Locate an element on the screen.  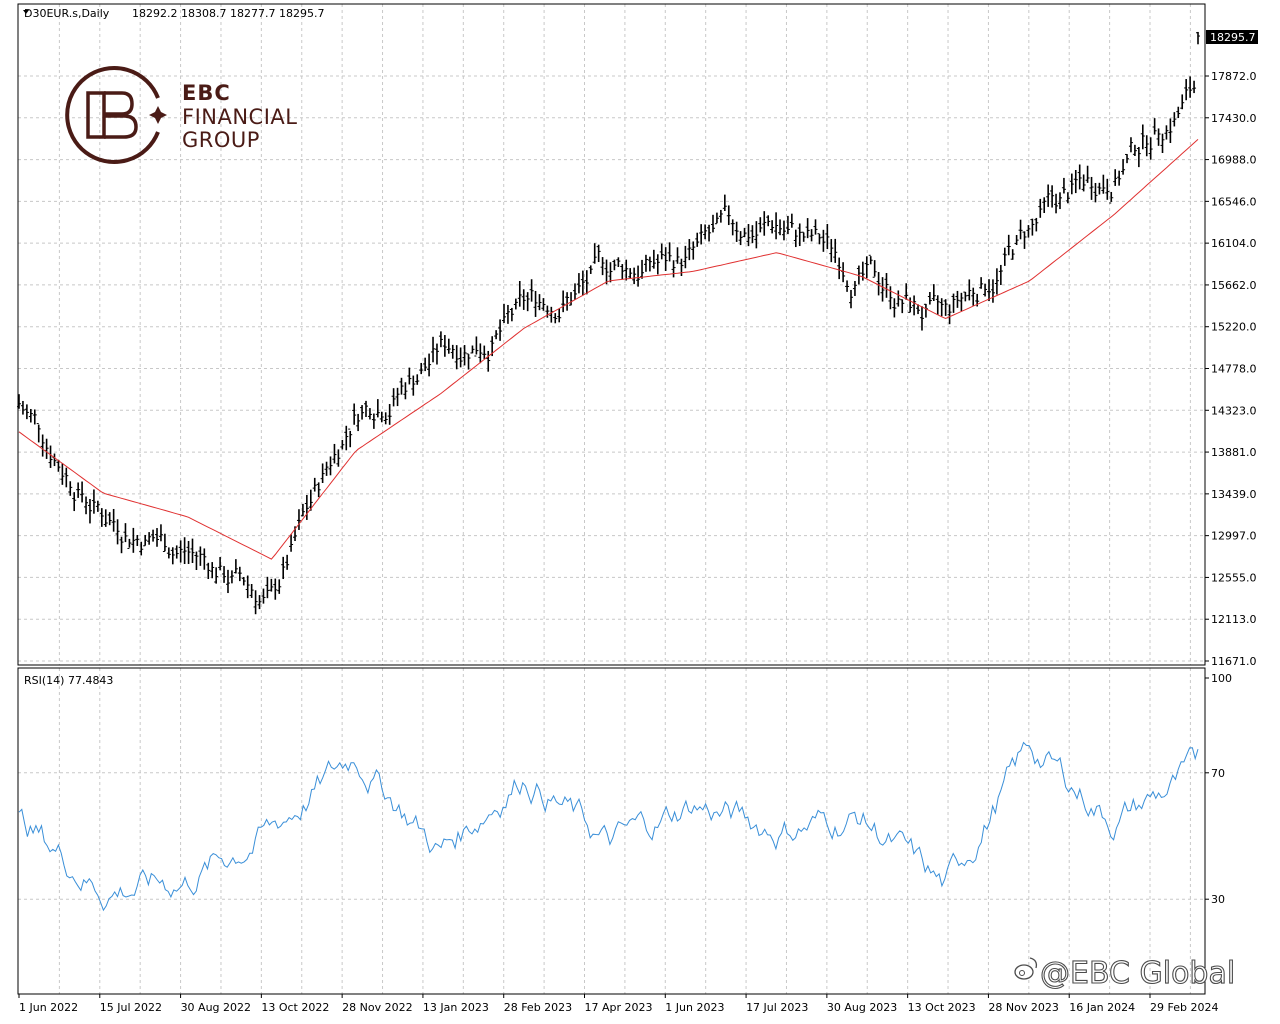
time-tick-label: 30 Aug 2023 is located at coordinates (862, 1007).